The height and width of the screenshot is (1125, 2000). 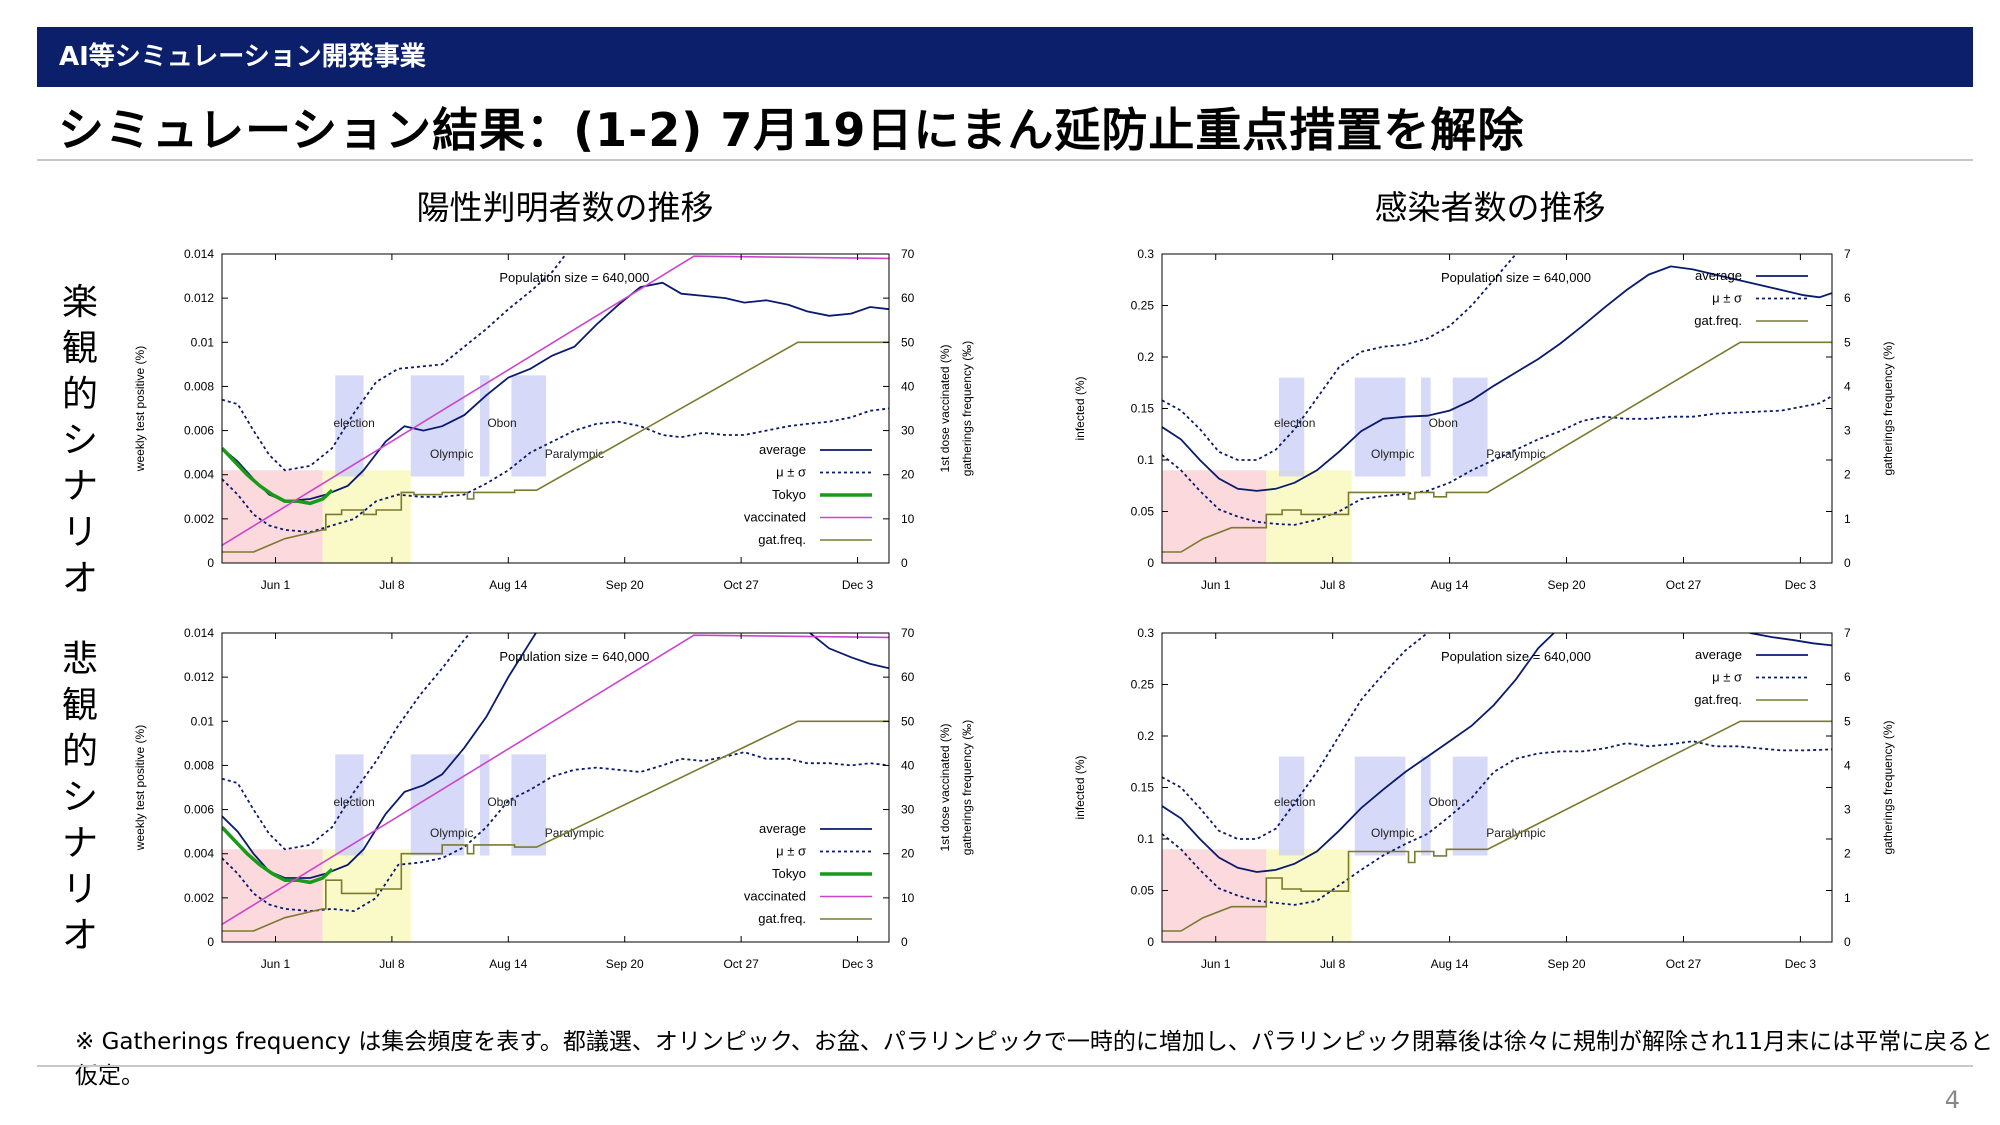 What do you see at coordinates (1143, 891) in the screenshot?
I see `y-tick-label-left: 0.05` at bounding box center [1143, 891].